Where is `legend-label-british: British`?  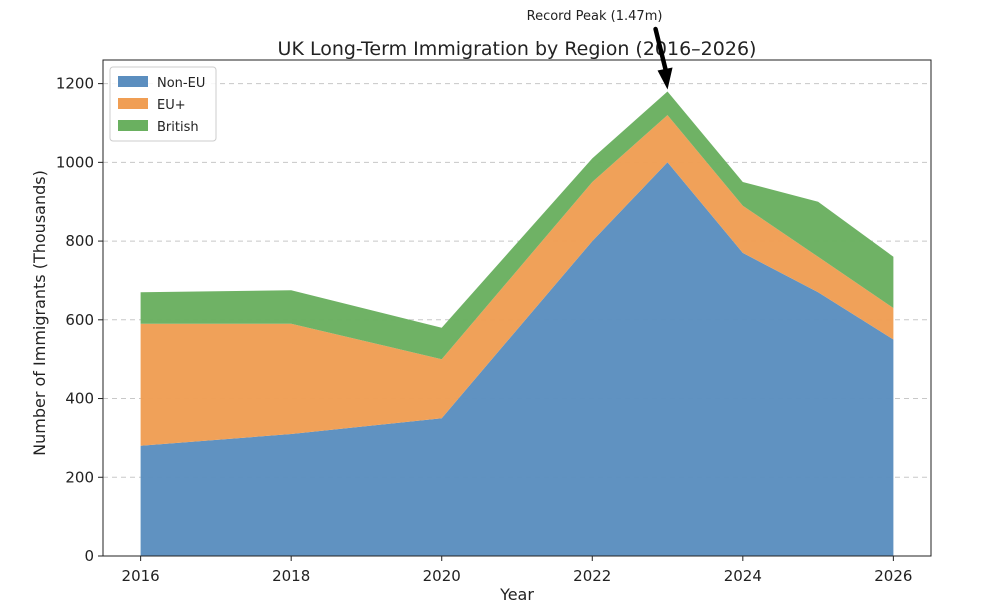 legend-label-british: British is located at coordinates (178, 127).